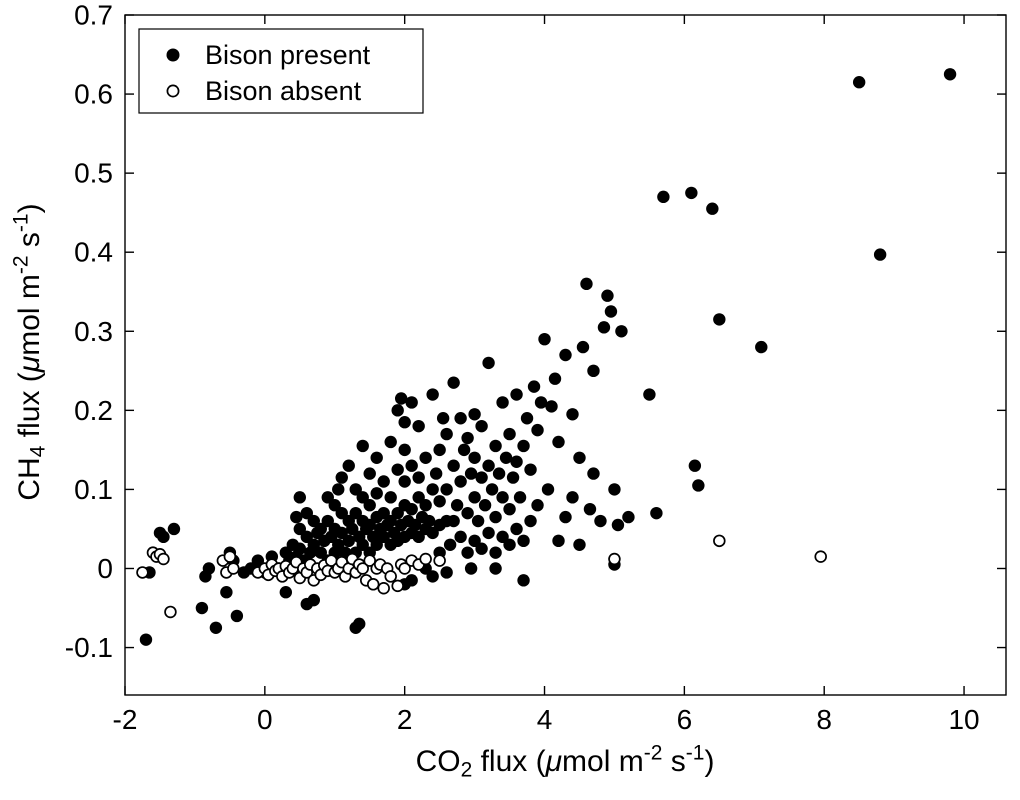 The width and height of the screenshot is (1020, 800). I want to click on x-tick-label: 0, so click(265, 719).